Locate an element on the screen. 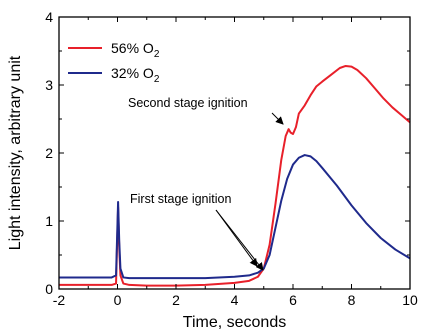  annotation-second-stage-arrow is located at coordinates (277, 118).